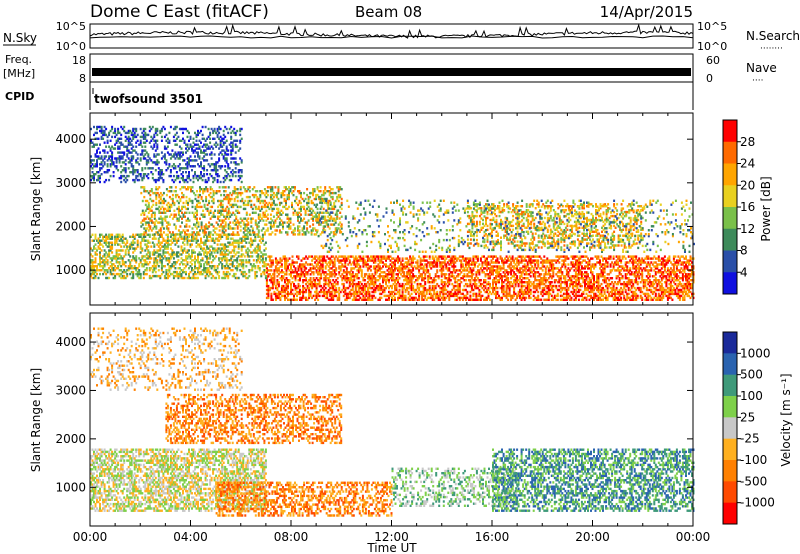 Image resolution: width=800 pixels, height=554 pixels. Describe the element at coordinates (761, 68) in the screenshot. I see `nave-label: Nave` at that location.